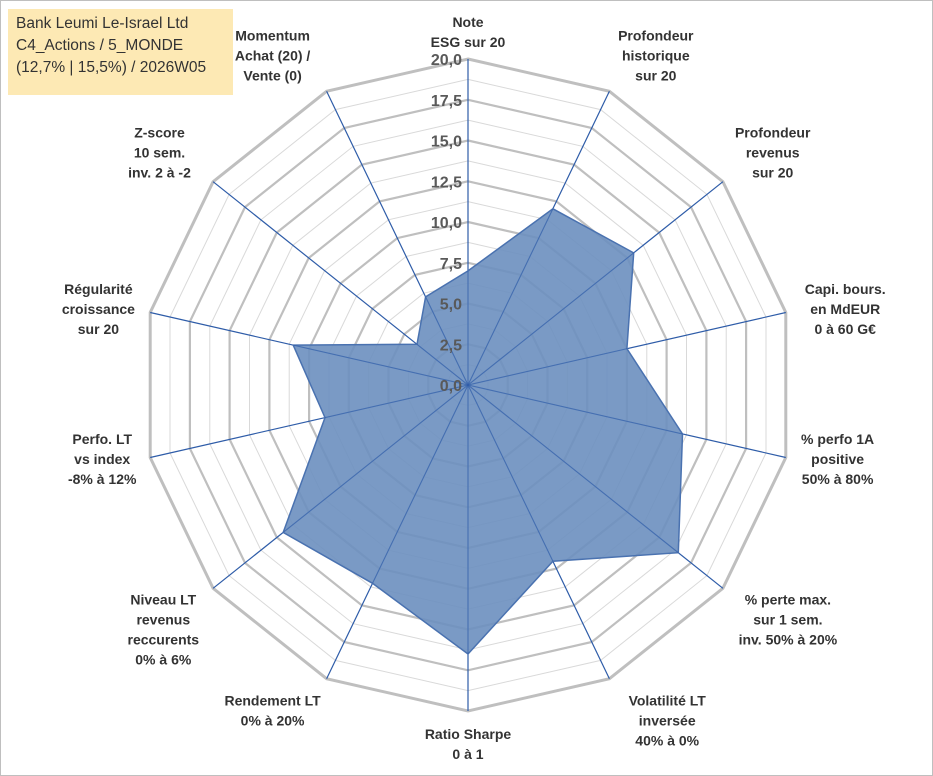 The image size is (933, 776). What do you see at coordinates (102, 479) in the screenshot?
I see `axis-label-line: -8% à 12%` at bounding box center [102, 479].